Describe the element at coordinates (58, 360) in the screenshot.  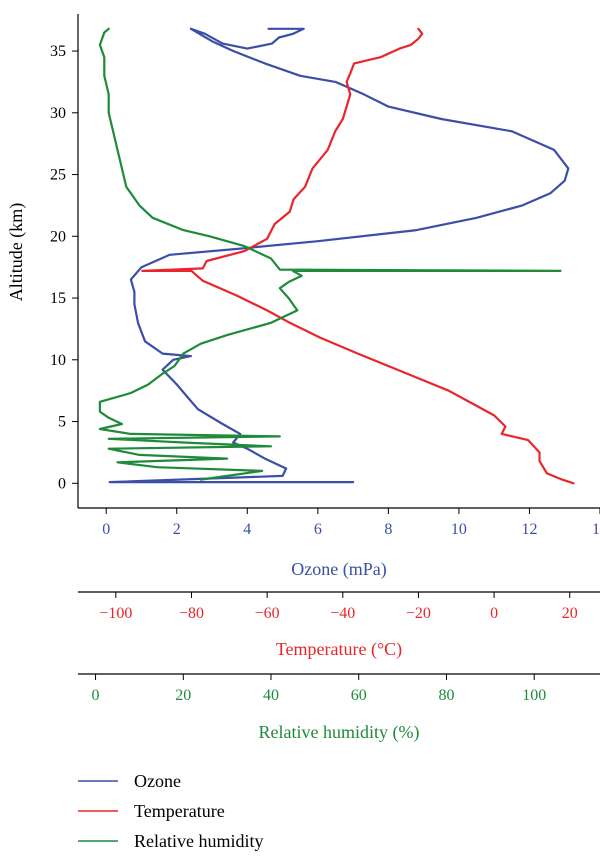
I see `y-tick-label: 10` at that location.